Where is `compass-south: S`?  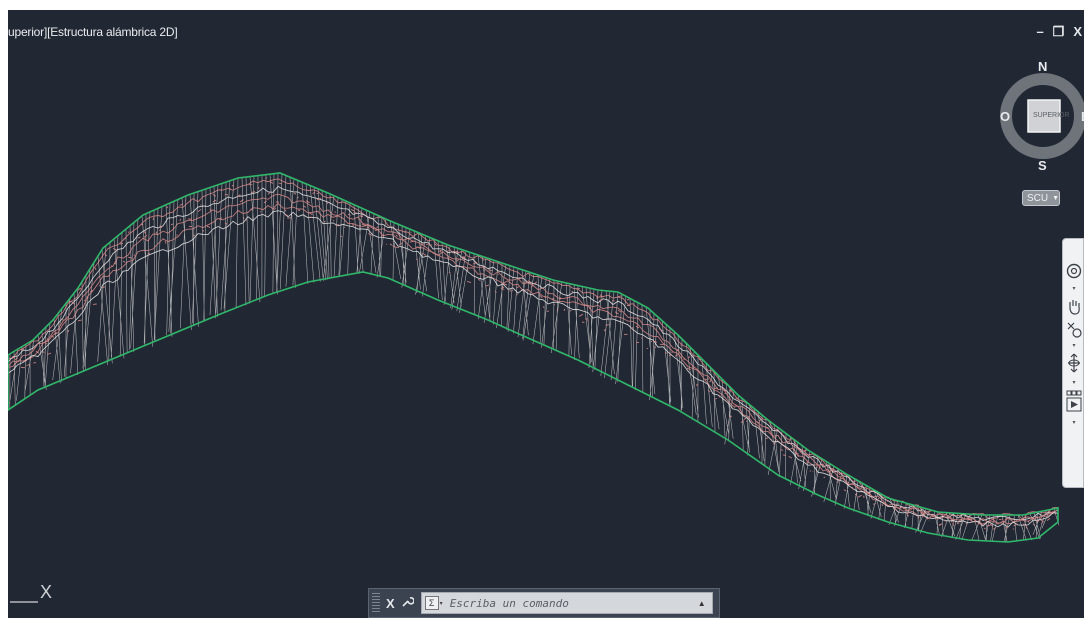
compass-south: S is located at coordinates (1042, 165).